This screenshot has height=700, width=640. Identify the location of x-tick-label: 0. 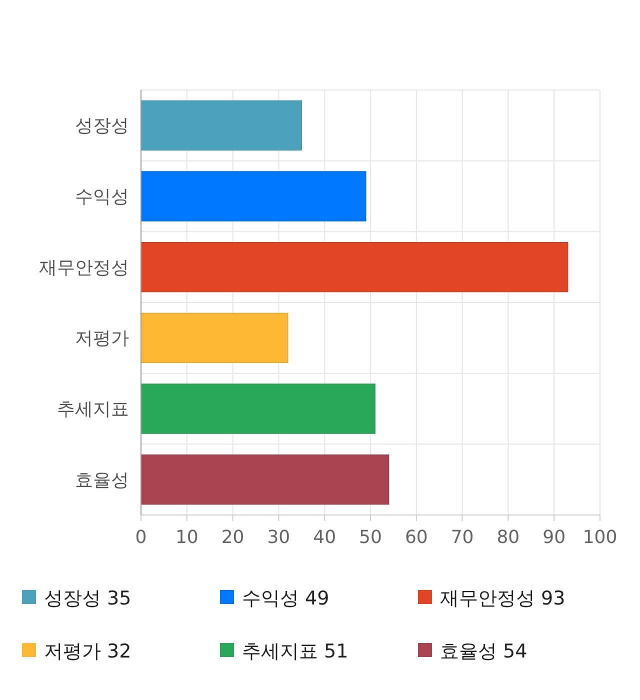
(141, 537).